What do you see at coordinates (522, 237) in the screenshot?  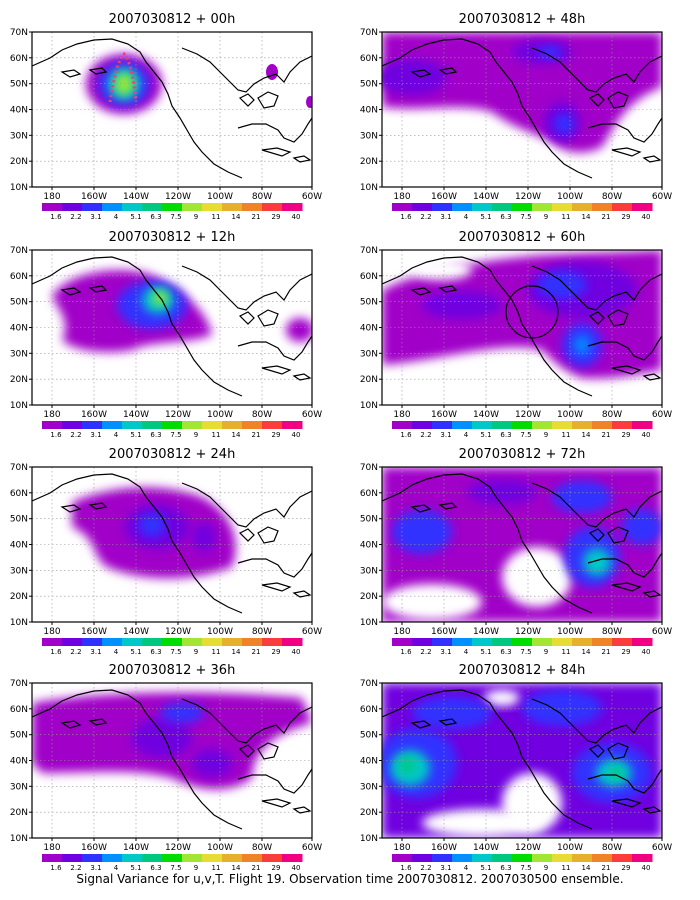 I see `panel-title: 2007030812 + 60h` at bounding box center [522, 237].